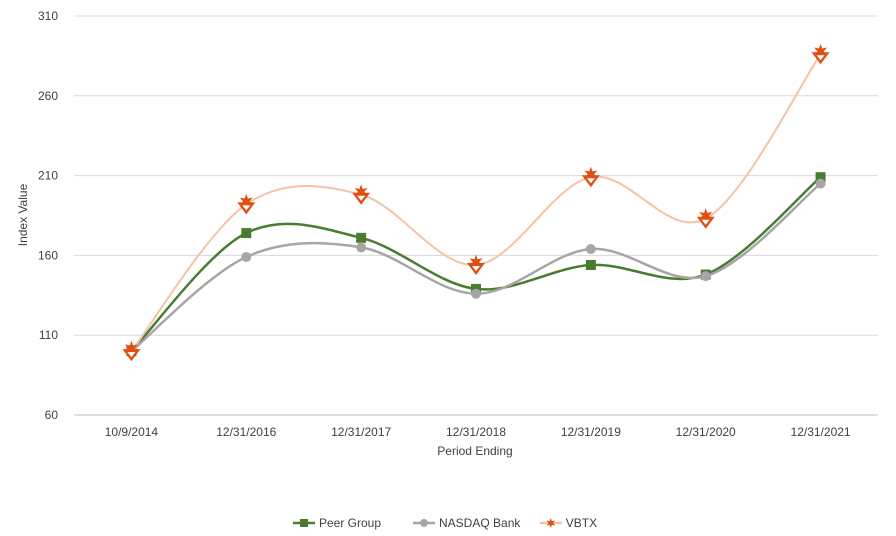 The image size is (896, 536). Describe the element at coordinates (581, 523) in the screenshot. I see `legend-label: VBTX` at that location.